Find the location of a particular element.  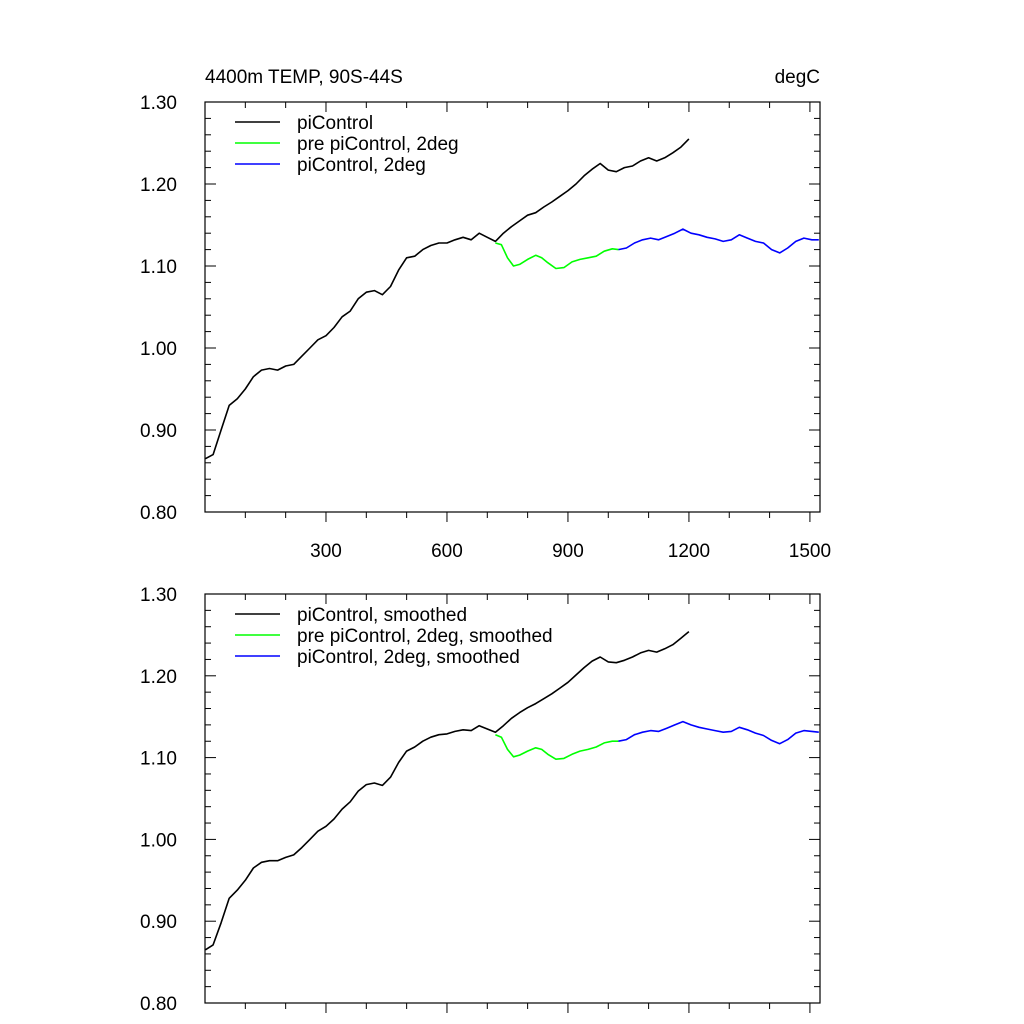

x-tick-label: 1200 is located at coordinates (689, 551).